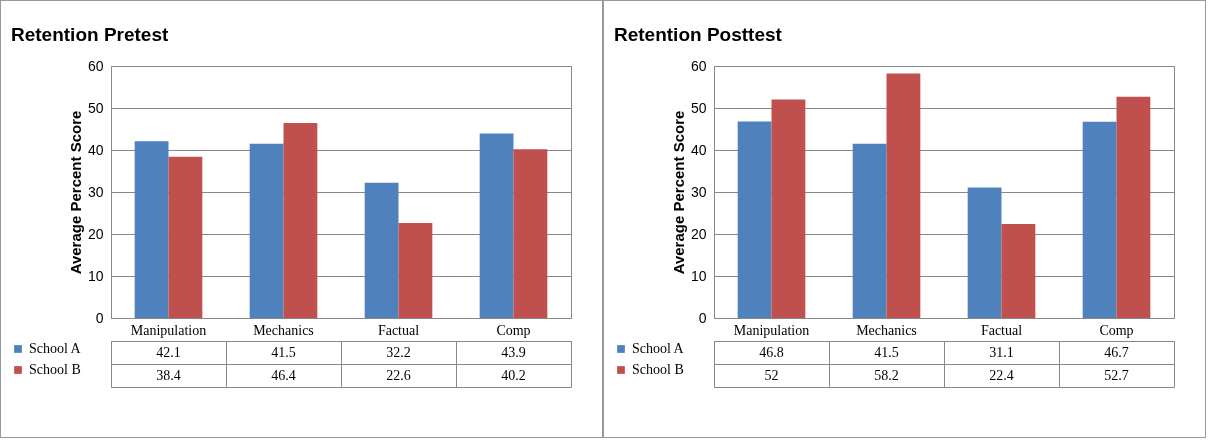  Describe the element at coordinates (168, 375) in the screenshot. I see `data-label: 38.4` at that location.